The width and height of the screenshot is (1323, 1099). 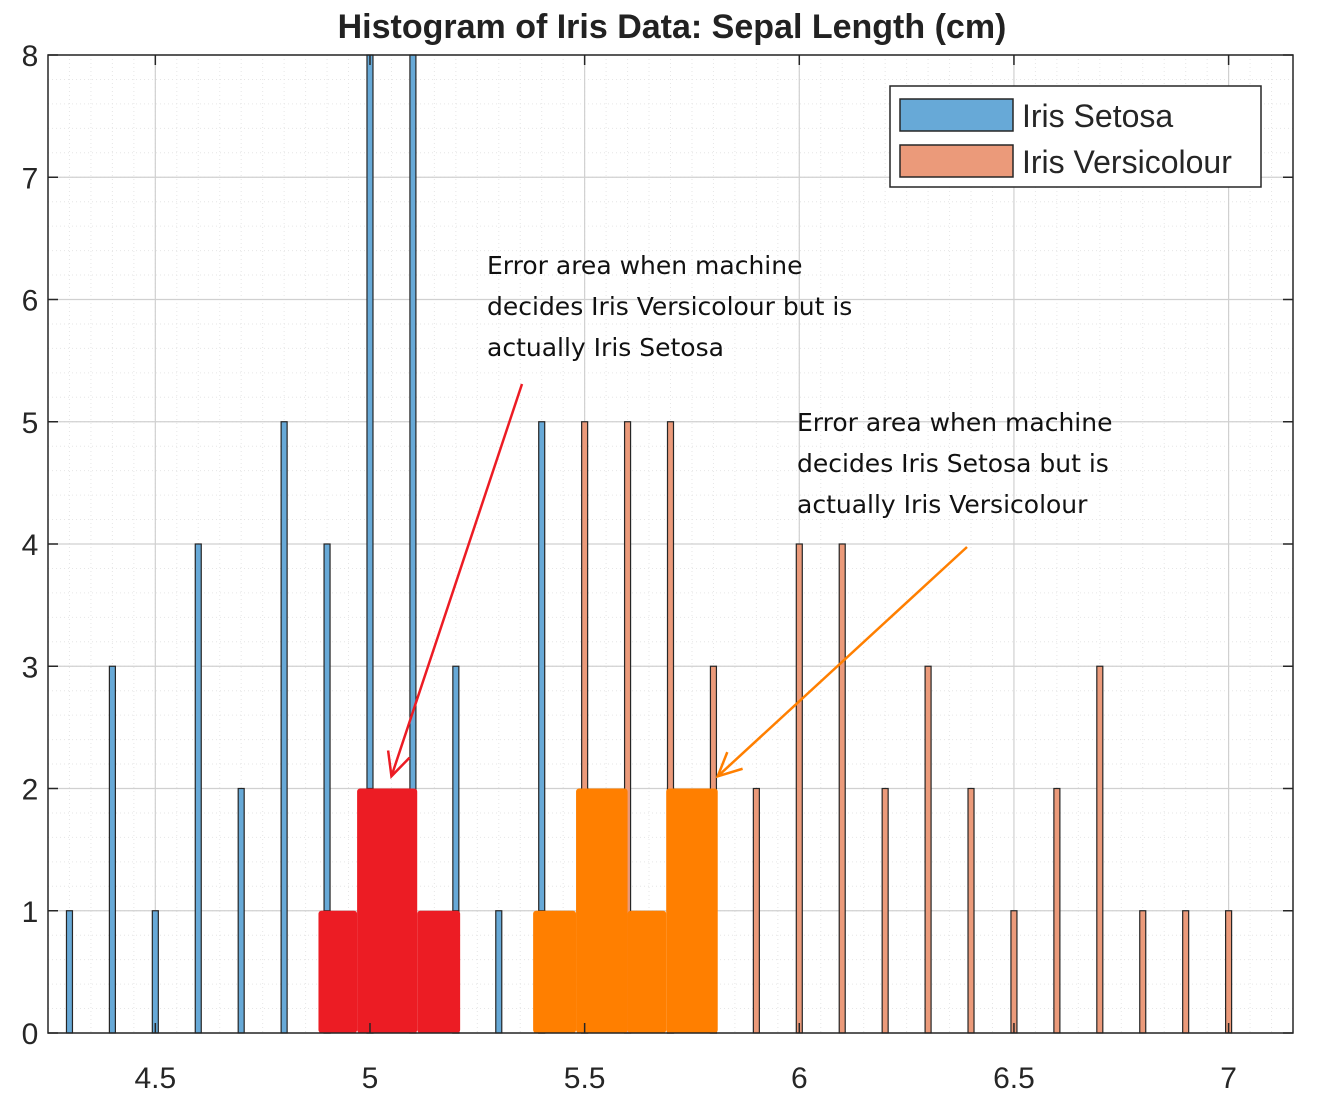 What do you see at coordinates (756, 910) in the screenshot?
I see `bar-versicolour-5.9` at bounding box center [756, 910].